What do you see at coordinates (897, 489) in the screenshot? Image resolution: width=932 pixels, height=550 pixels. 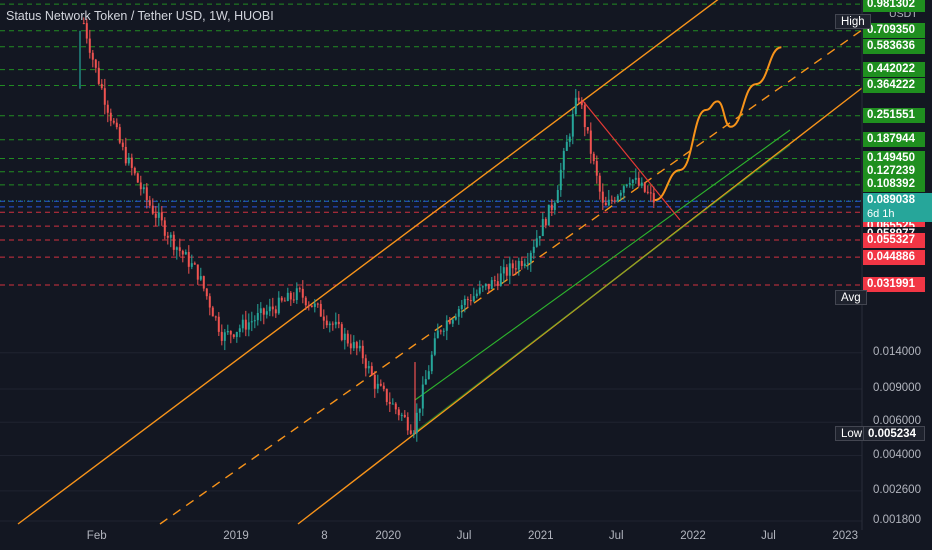 I see `y-tick-label: 0.002600` at bounding box center [897, 489].